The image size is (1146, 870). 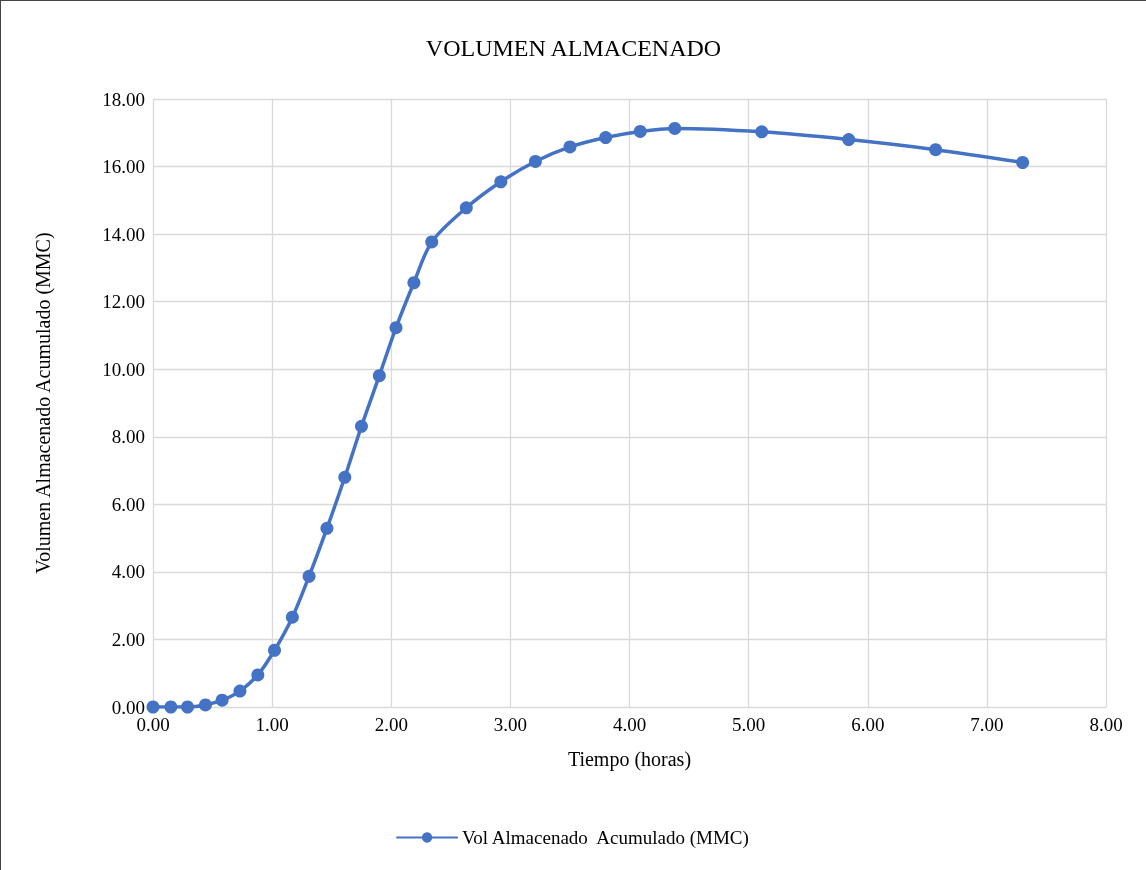 I want to click on y-tick-label: 2.00, so click(x=128, y=639).